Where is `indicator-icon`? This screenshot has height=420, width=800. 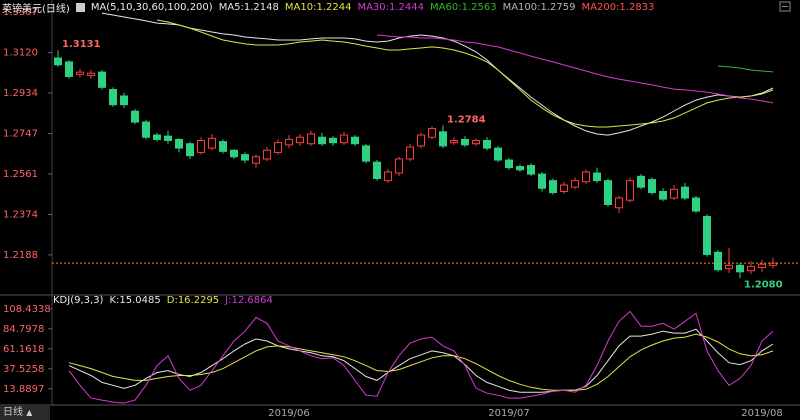
indicator-icon is located at coordinates (80, 7).